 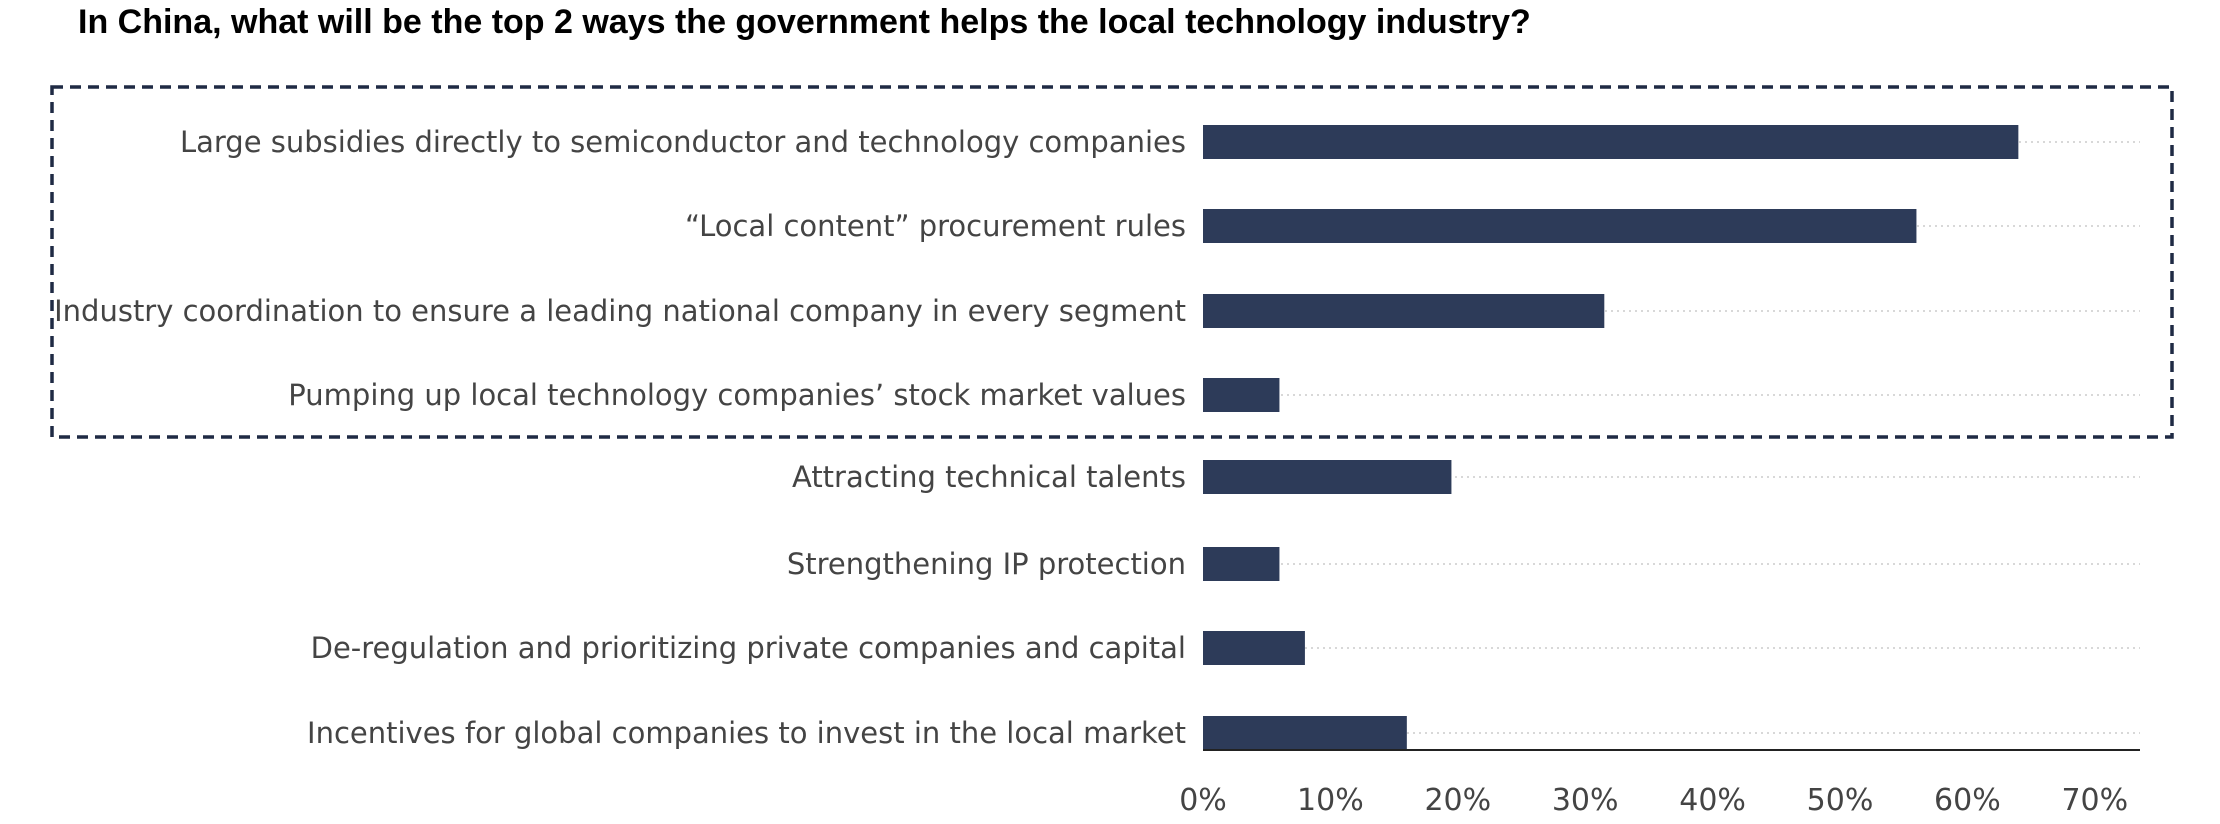 What do you see at coordinates (1585, 800) in the screenshot?
I see `x-tick-label: 30%` at bounding box center [1585, 800].